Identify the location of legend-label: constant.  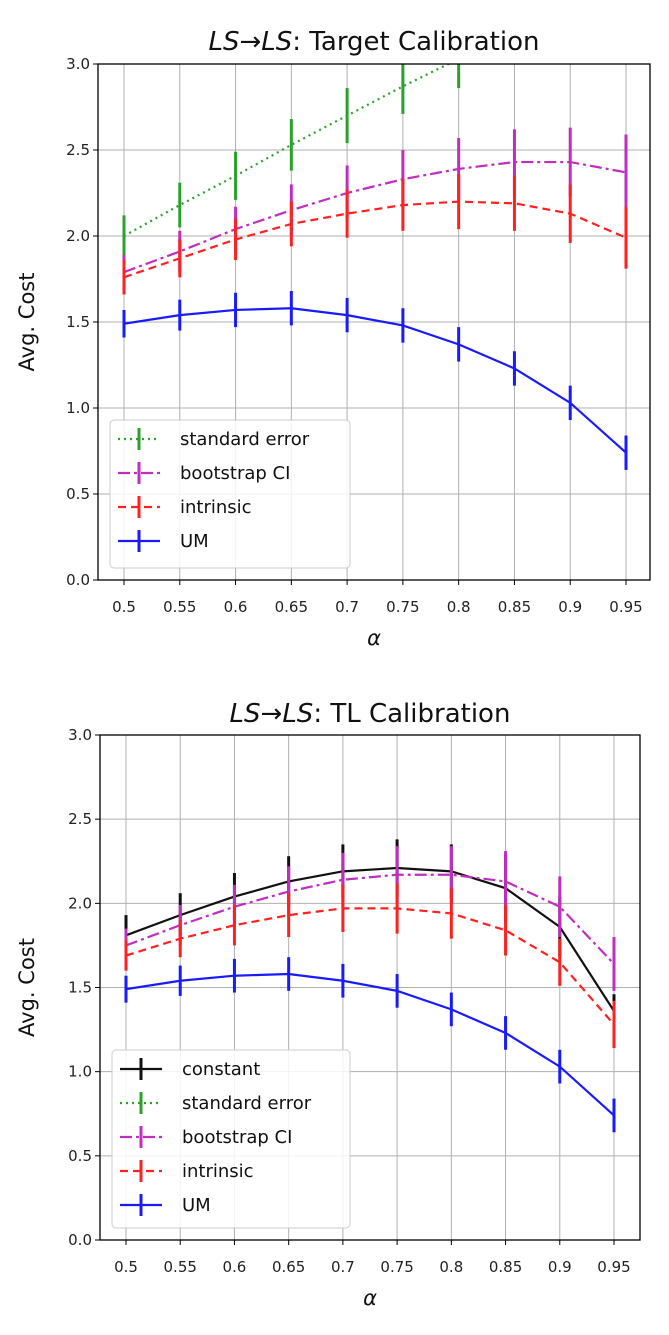
(221, 1069).